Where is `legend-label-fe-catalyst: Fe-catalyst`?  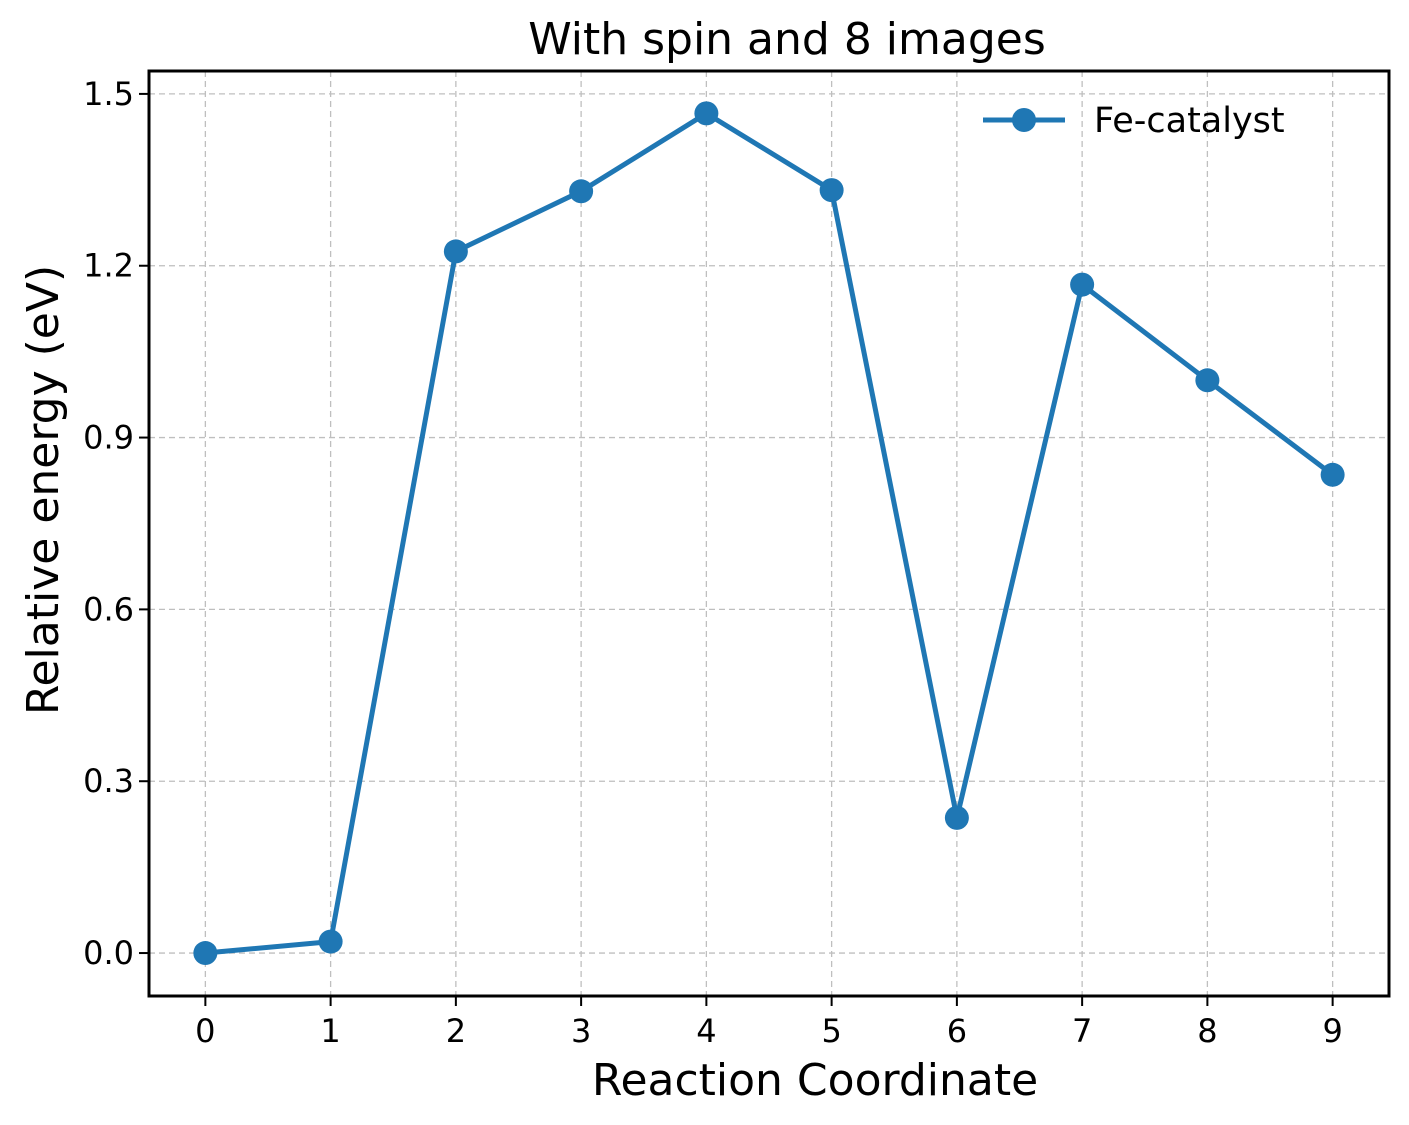 legend-label-fe-catalyst: Fe-catalyst is located at coordinates (1189, 121).